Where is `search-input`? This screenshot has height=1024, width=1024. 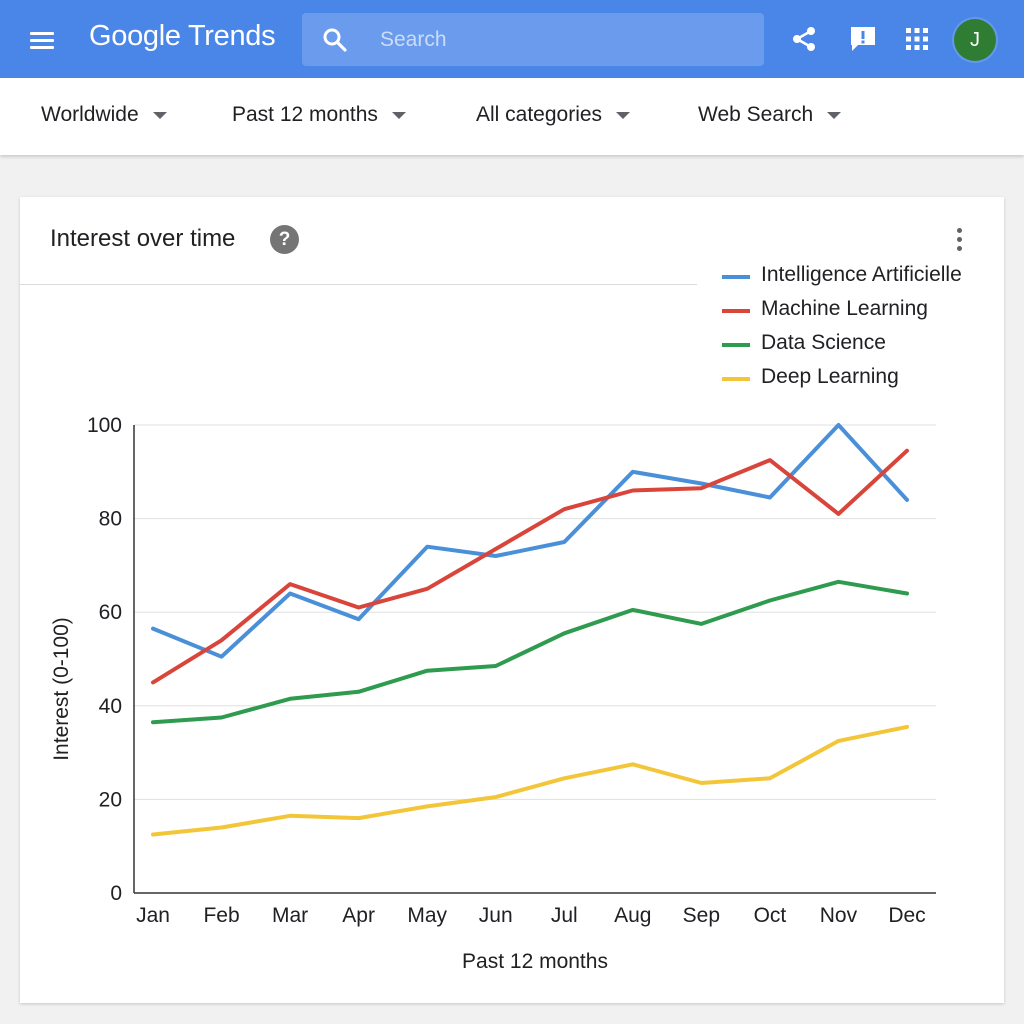
search-input is located at coordinates (560, 40).